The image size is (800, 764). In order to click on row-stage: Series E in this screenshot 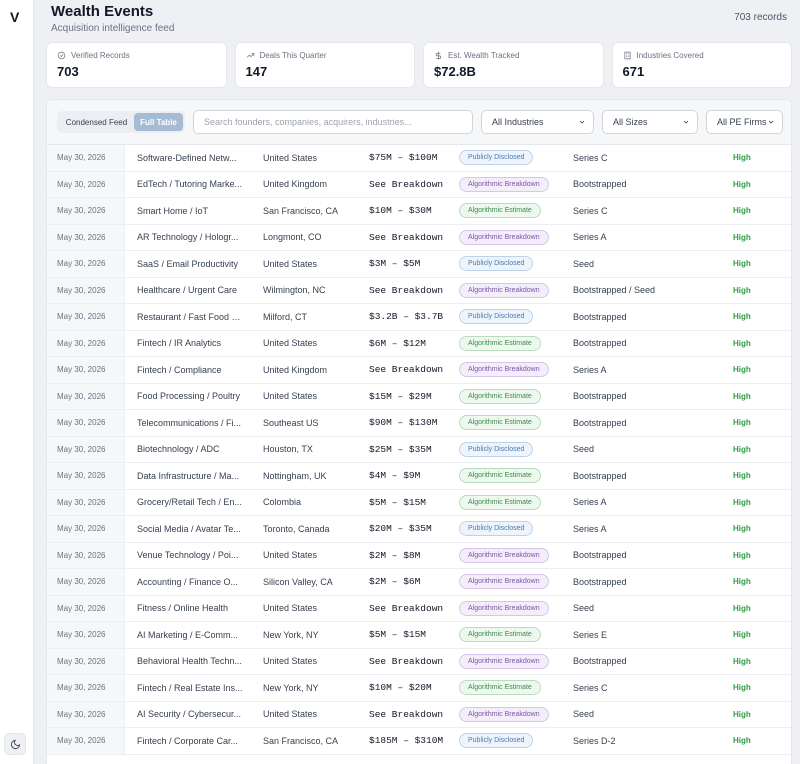, I will do `click(590, 634)`.